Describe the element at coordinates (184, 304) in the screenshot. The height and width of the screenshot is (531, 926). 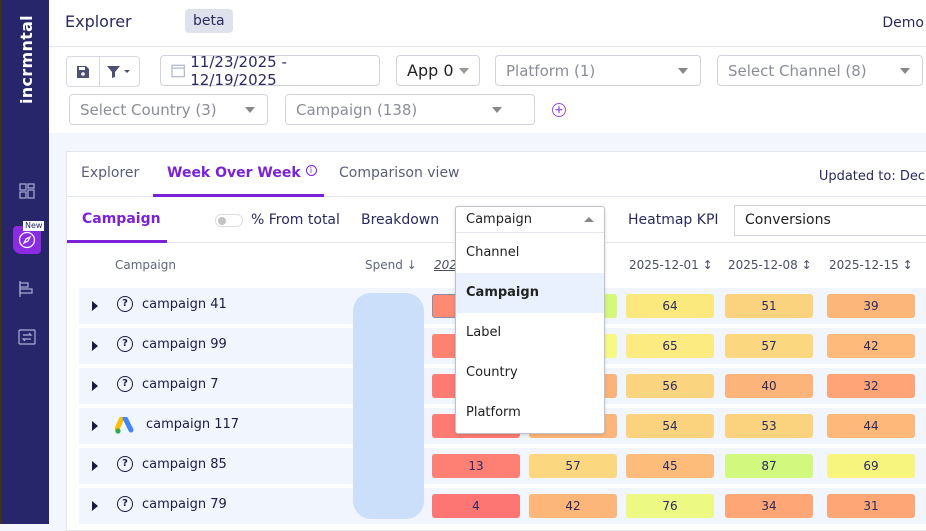
I see `campaign-name: campaign 41` at that location.